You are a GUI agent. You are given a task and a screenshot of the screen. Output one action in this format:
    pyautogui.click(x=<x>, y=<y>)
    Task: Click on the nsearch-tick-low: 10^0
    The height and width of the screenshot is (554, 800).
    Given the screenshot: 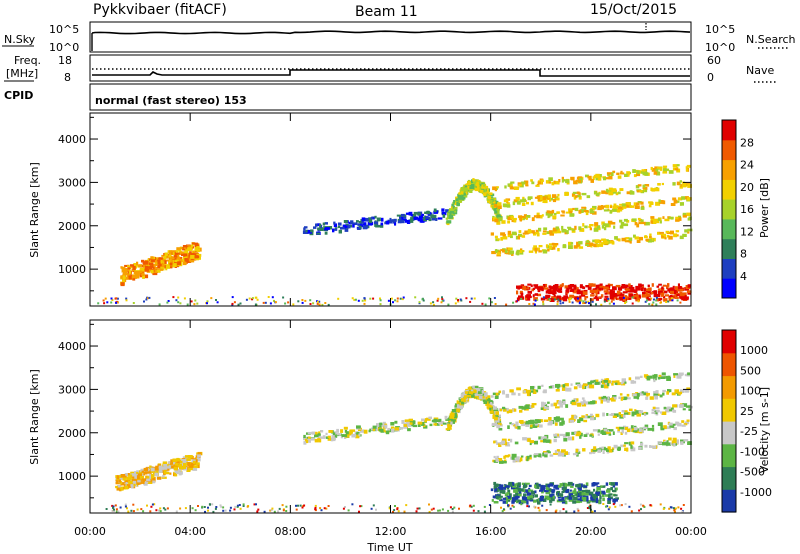 What is the action you would take?
    pyautogui.click(x=720, y=47)
    